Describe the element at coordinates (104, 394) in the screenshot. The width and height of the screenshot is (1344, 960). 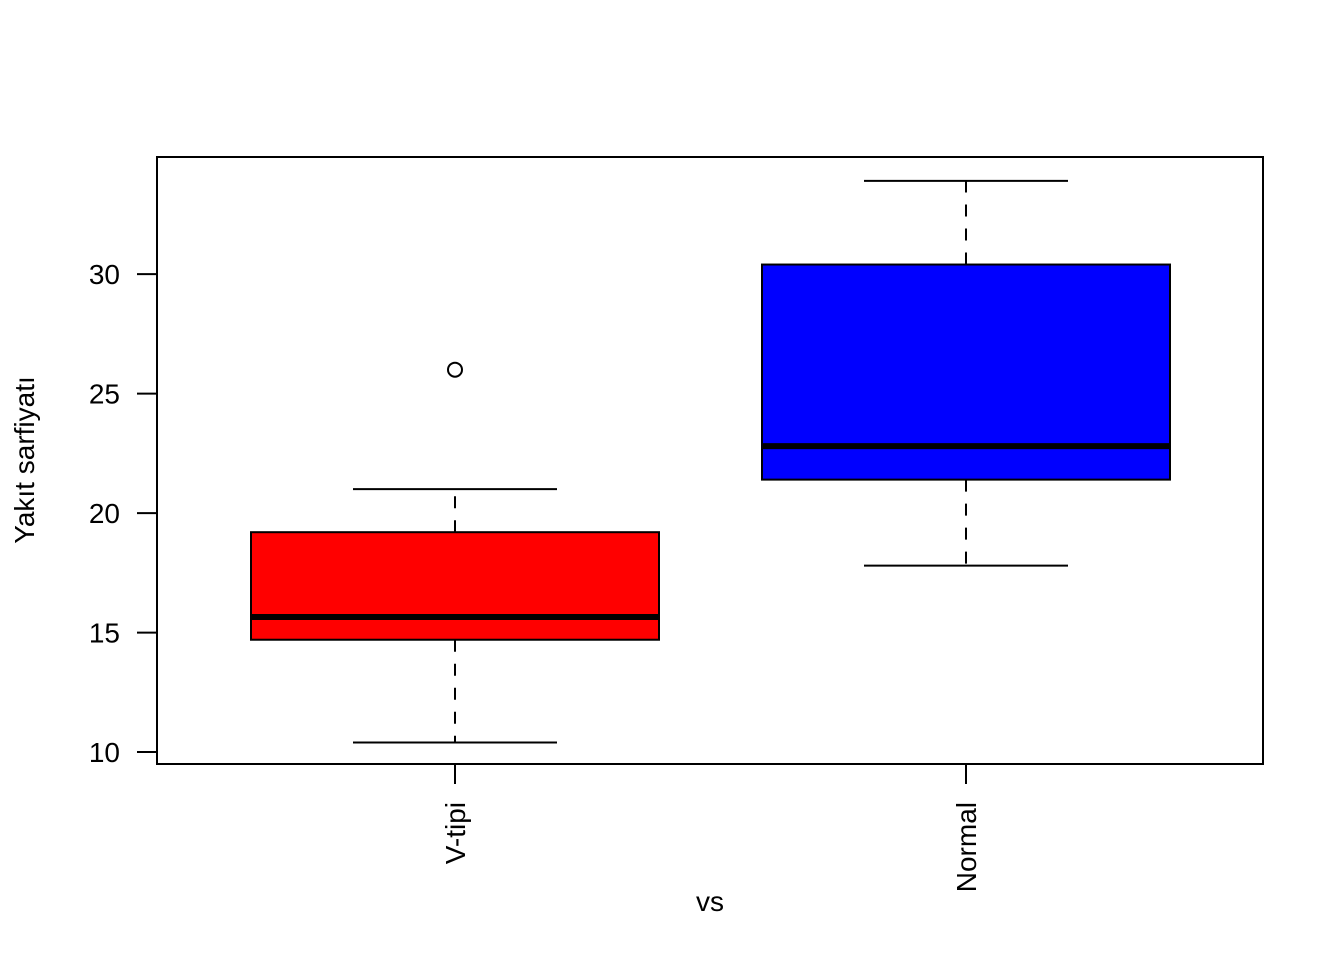
I see `y-tick-label: 25` at that location.